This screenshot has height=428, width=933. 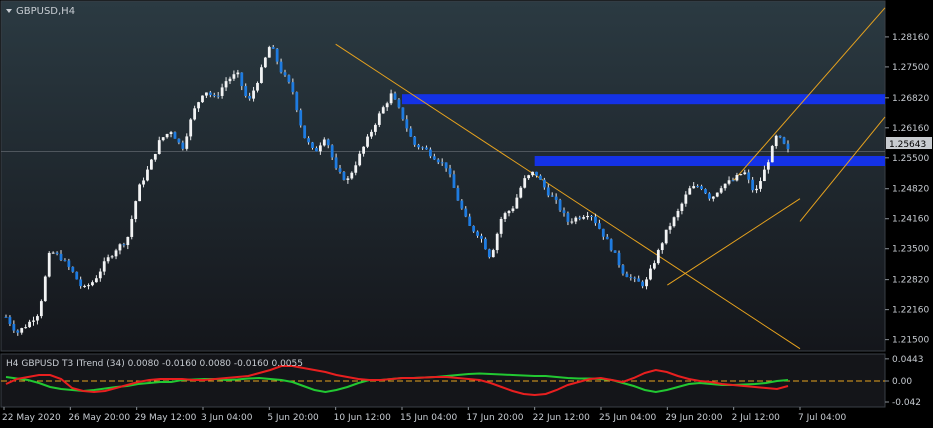 What do you see at coordinates (494, 418) in the screenshot?
I see `time-tick-label: 17 Jun 20:00` at bounding box center [494, 418].